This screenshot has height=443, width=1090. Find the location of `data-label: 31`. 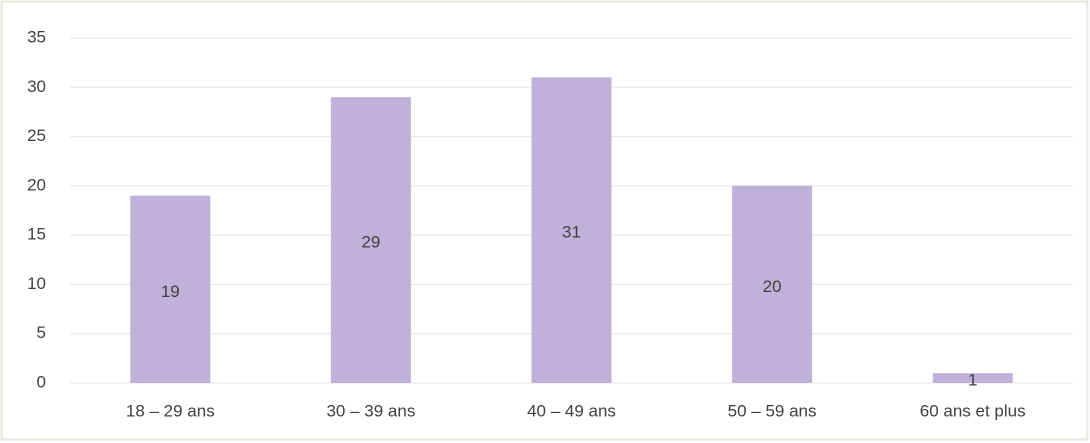

data-label: 31 is located at coordinates (571, 232).